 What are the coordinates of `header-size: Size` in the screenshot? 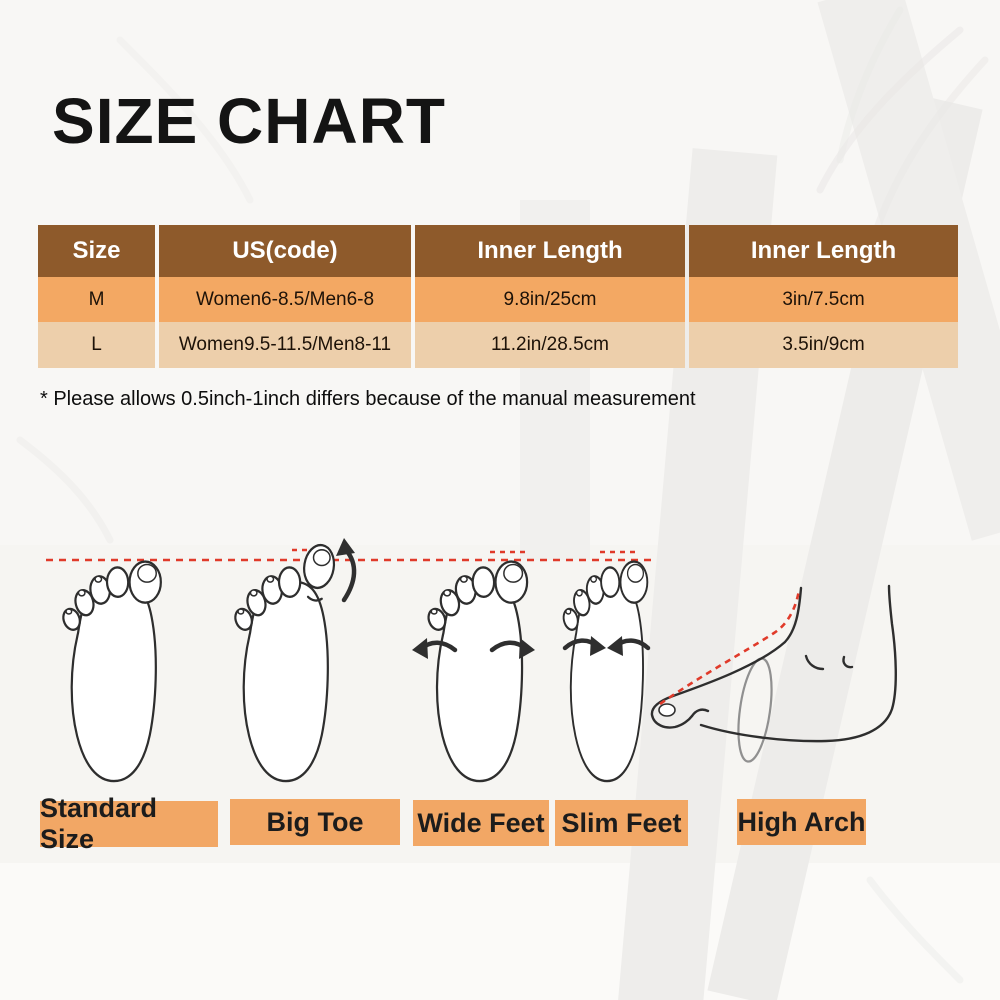 It's located at (96, 251).